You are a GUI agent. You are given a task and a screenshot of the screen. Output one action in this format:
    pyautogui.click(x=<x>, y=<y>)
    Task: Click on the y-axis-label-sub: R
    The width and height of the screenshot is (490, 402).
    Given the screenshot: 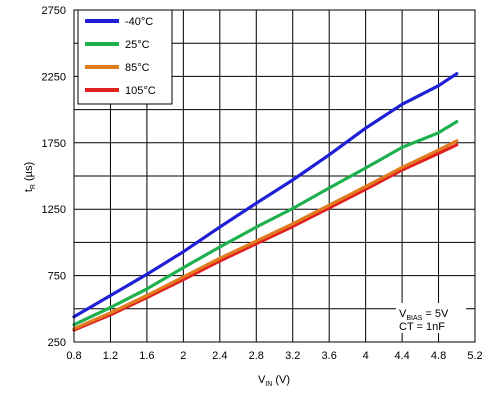 What is the action you would take?
    pyautogui.click(x=33, y=186)
    